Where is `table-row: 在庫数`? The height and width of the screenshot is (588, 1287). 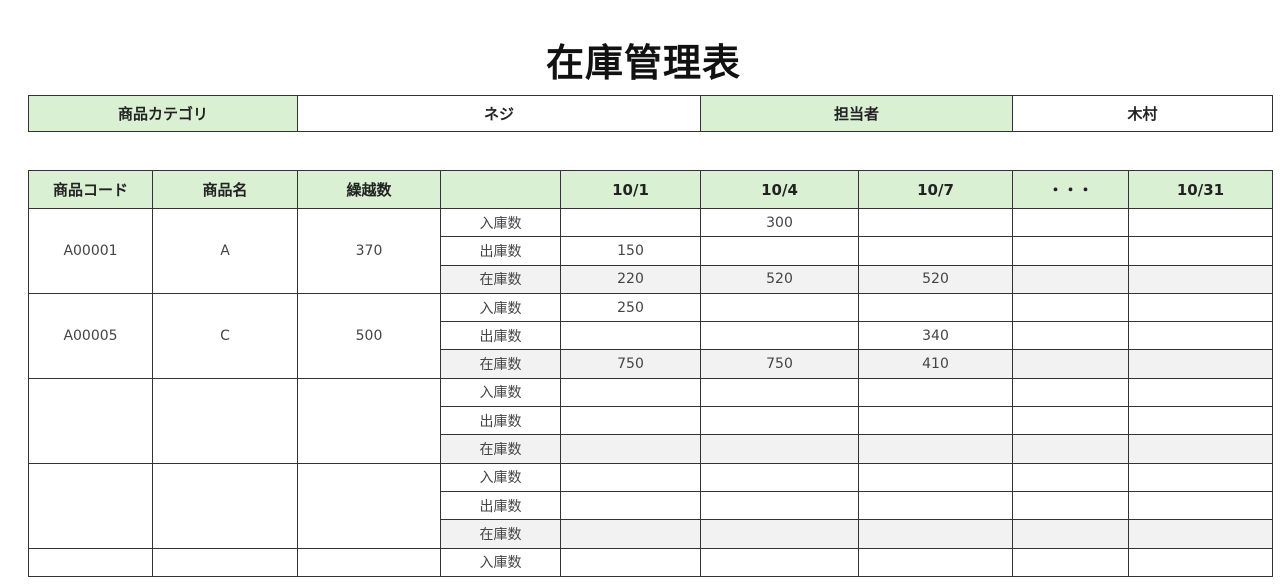 table-row: 在庫数 is located at coordinates (651, 534).